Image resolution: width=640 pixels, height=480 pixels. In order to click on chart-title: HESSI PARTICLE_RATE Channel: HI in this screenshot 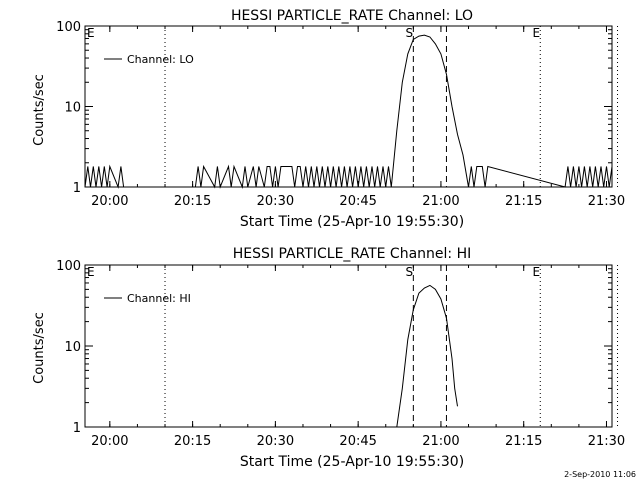, I will do `click(352, 254)`.